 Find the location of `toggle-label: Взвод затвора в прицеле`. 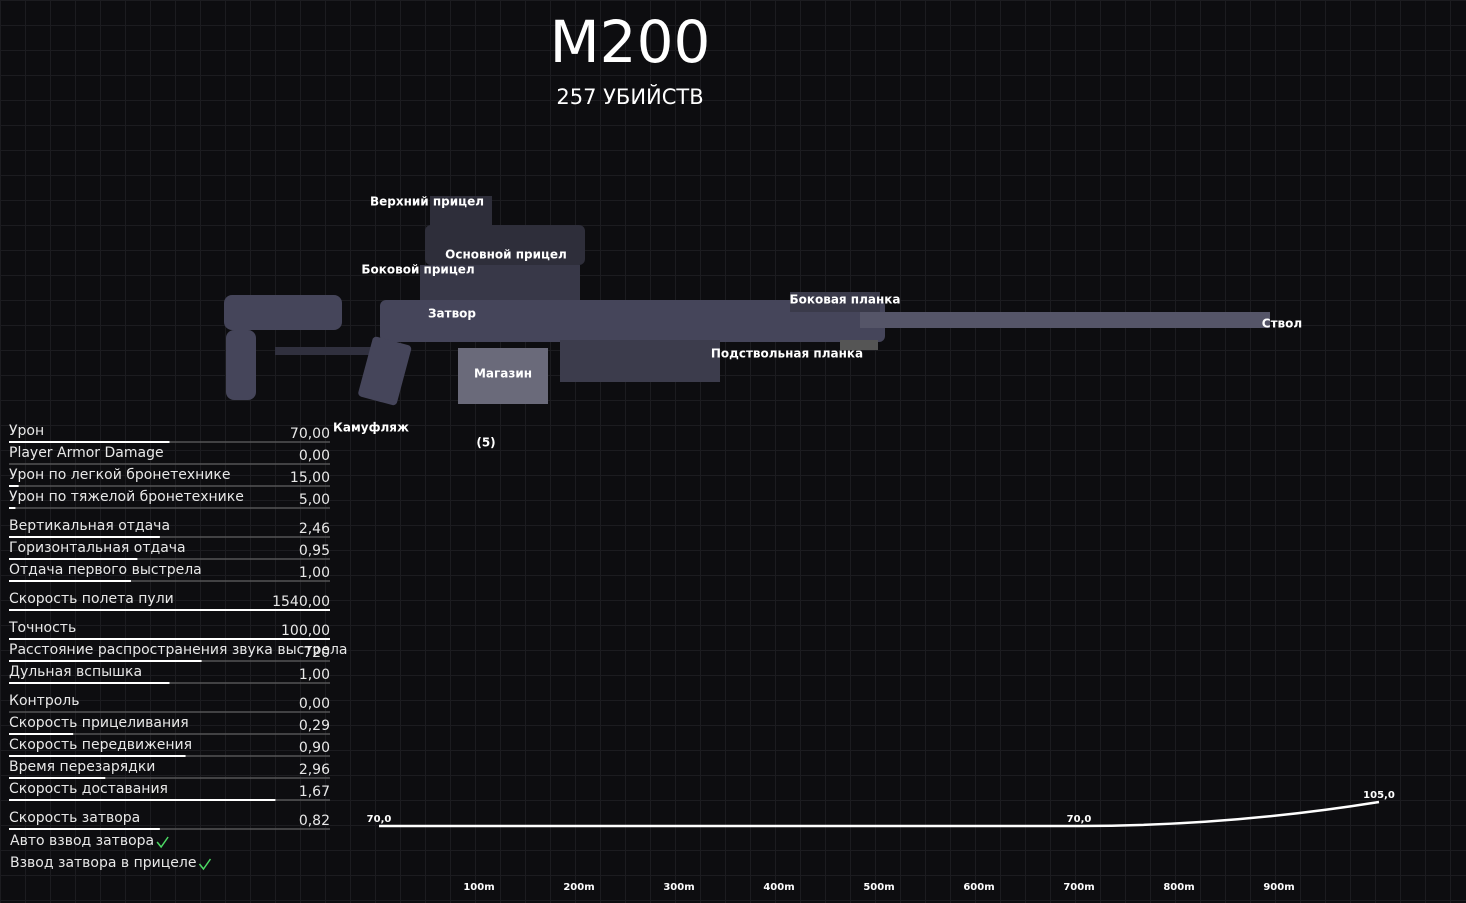

toggle-label: Взвод затвора в прицеле is located at coordinates (103, 863).